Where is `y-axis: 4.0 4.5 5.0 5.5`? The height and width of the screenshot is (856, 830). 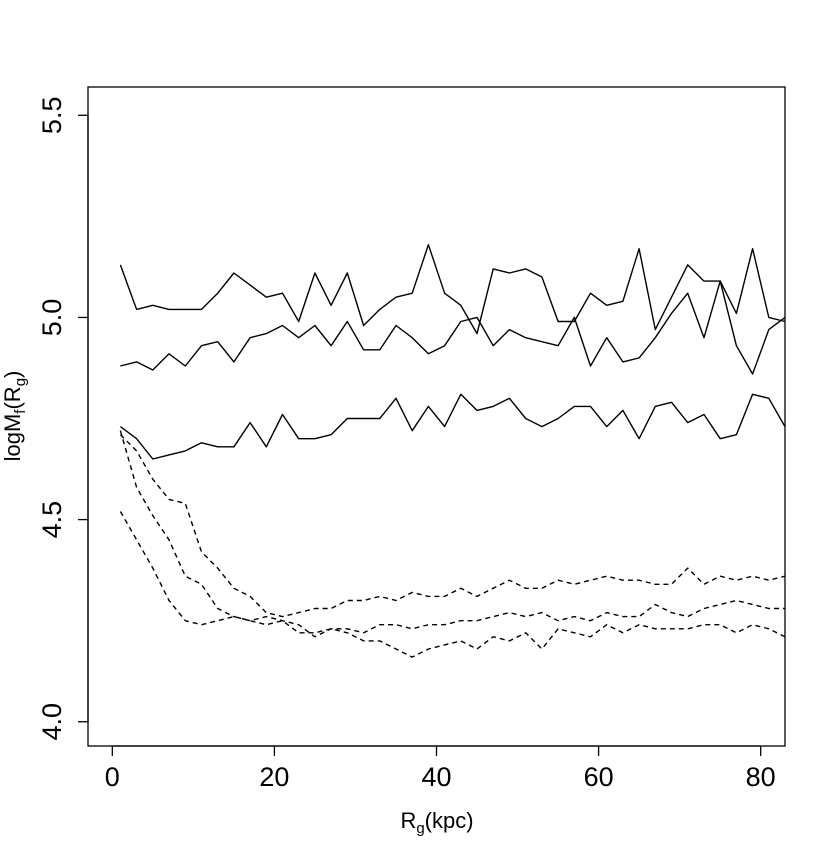 y-axis: 4.0 4.5 5.0 5.5 is located at coordinates (63, 419).